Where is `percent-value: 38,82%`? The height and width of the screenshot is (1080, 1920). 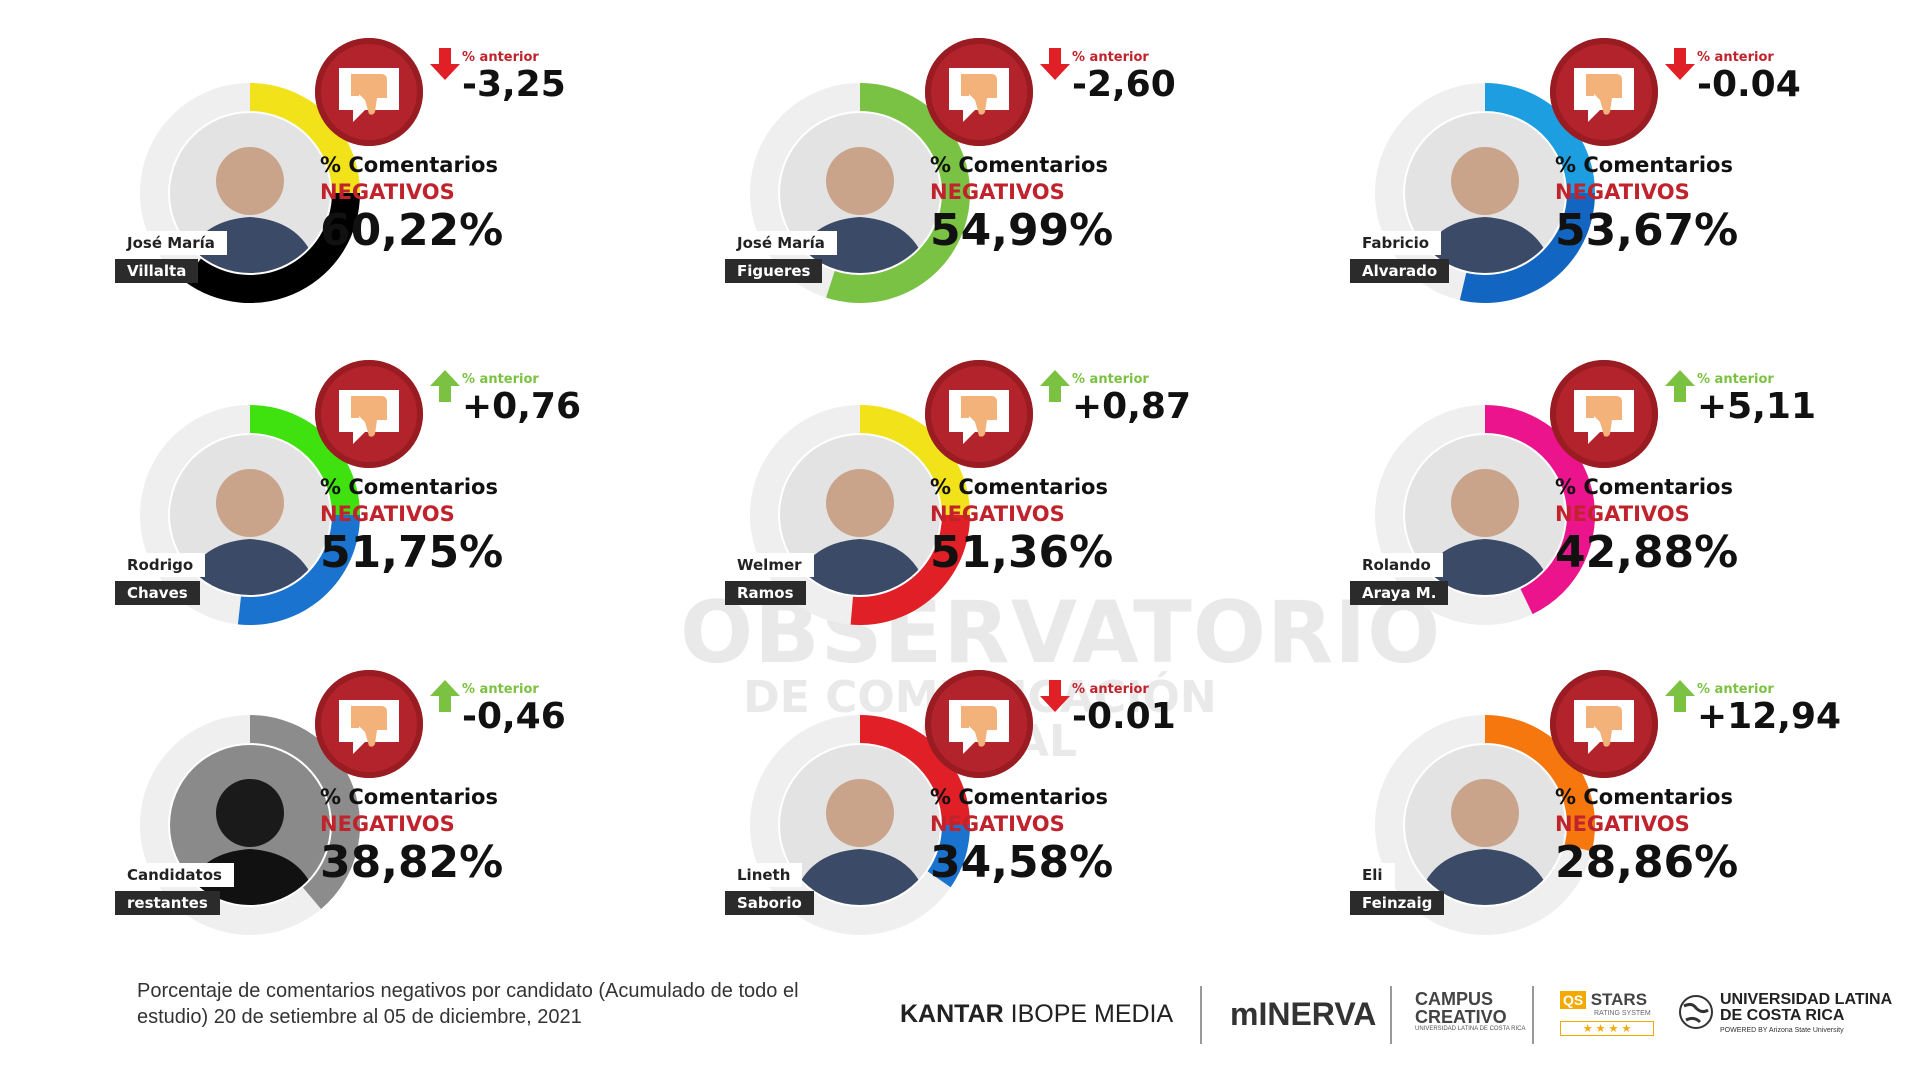
percent-value: 38,82% is located at coordinates (412, 862).